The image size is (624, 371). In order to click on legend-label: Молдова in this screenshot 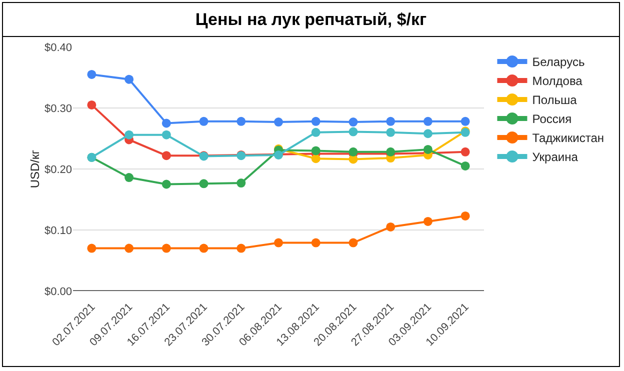, I will do `click(557, 81)`.